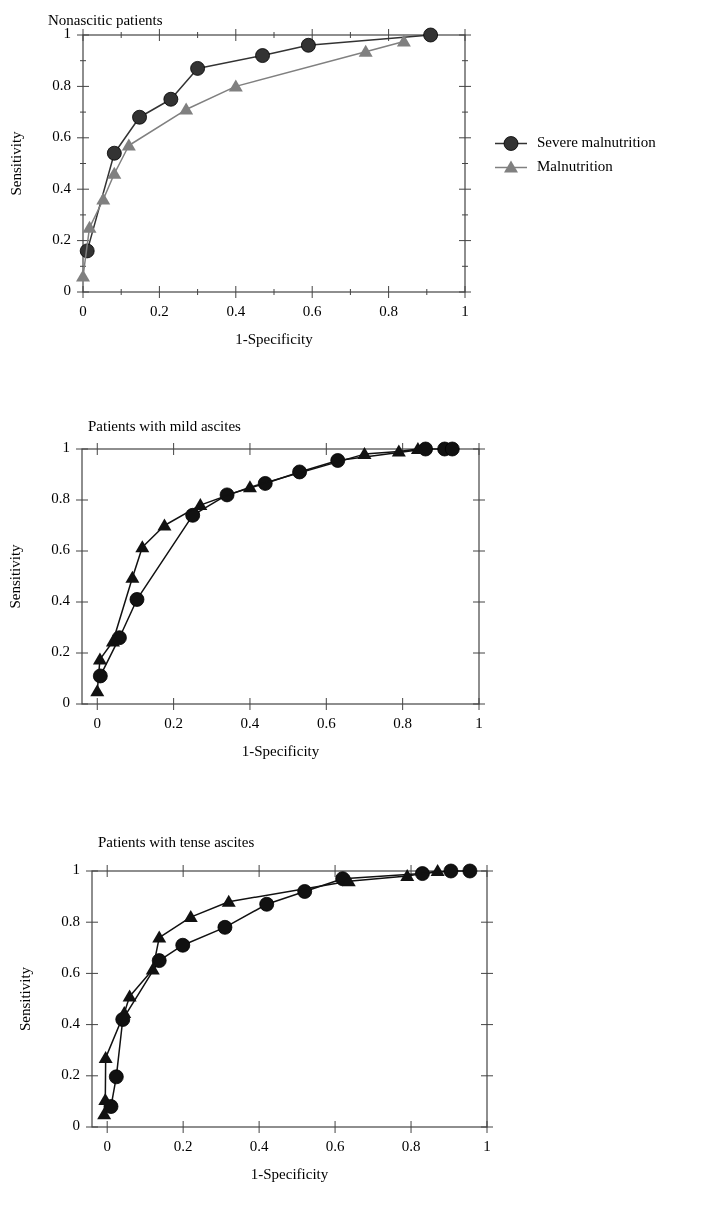 The width and height of the screenshot is (709, 1212). Describe the element at coordinates (165, 426) in the screenshot. I see `chart-title: Patients with mild ascites` at that location.